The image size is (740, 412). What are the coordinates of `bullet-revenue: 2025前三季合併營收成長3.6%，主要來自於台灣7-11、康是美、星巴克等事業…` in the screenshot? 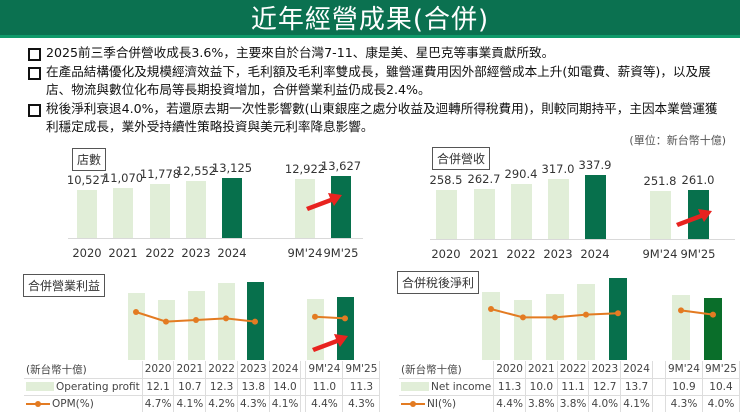 It's located at (384, 53).